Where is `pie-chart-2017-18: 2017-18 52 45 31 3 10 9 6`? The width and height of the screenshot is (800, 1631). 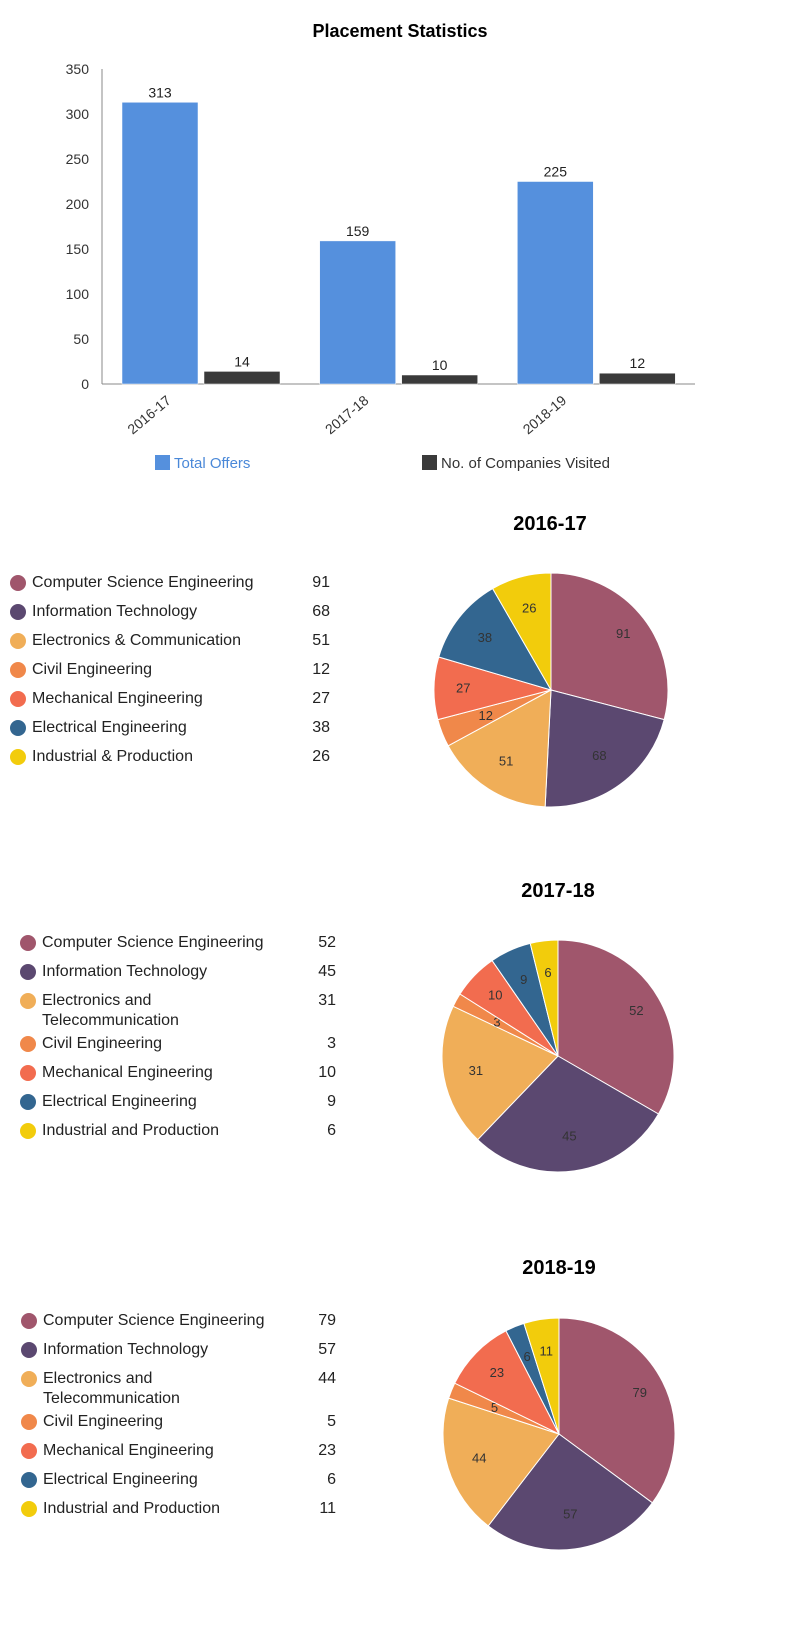
pie-chart-2017-18: 2017-18 52 45 31 3 10 9 6 is located at coordinates (558, 1026).